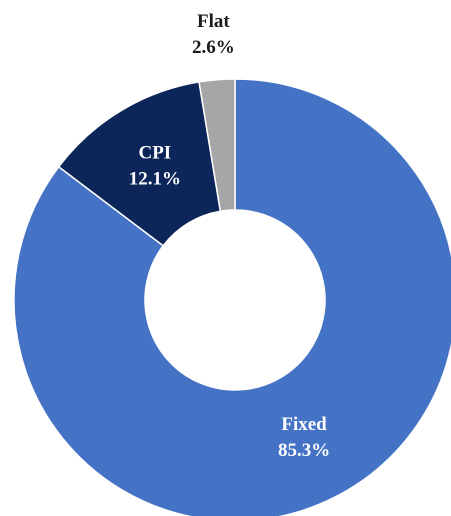 The height and width of the screenshot is (516, 451). I want to click on slice-label: Fixed, so click(304, 424).